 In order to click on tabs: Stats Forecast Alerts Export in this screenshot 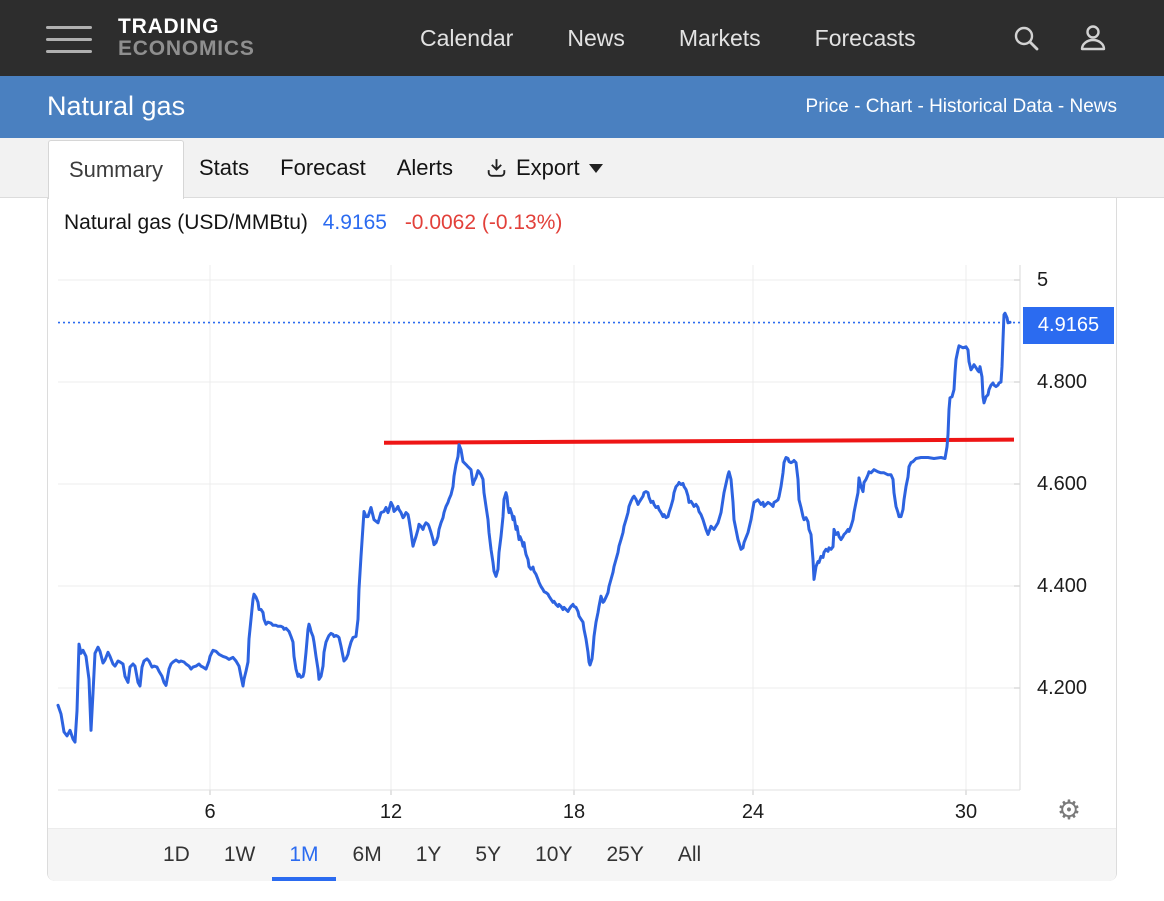, I will do `click(401, 168)`.